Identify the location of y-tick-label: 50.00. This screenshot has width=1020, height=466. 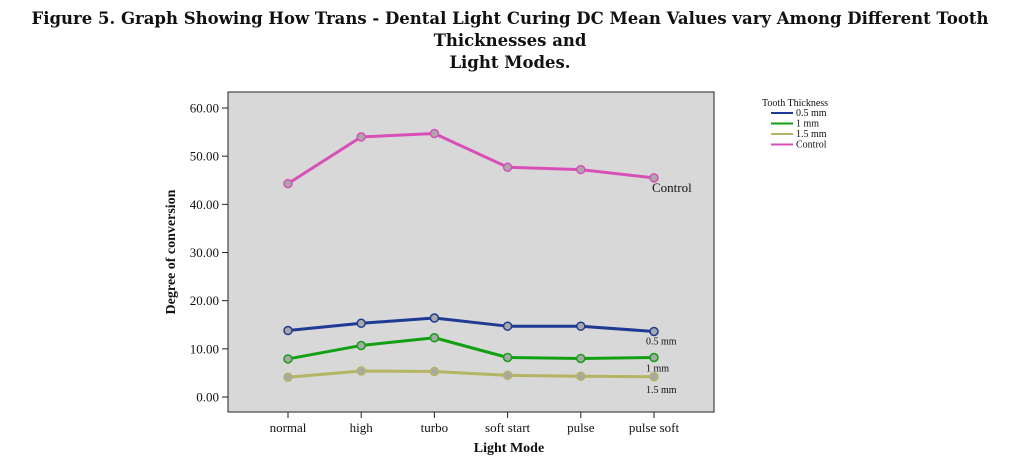
(204, 156).